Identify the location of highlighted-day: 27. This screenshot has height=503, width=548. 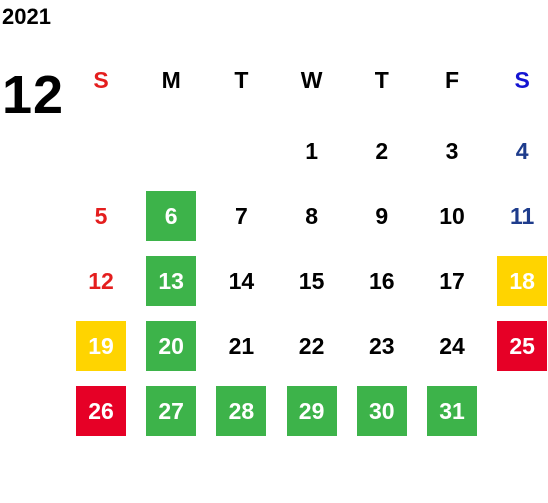
(171, 411).